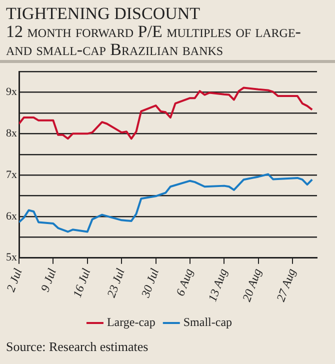 The height and width of the screenshot is (364, 335). Describe the element at coordinates (286, 285) in the screenshot. I see `x-tick-label: 27 Aug` at that location.